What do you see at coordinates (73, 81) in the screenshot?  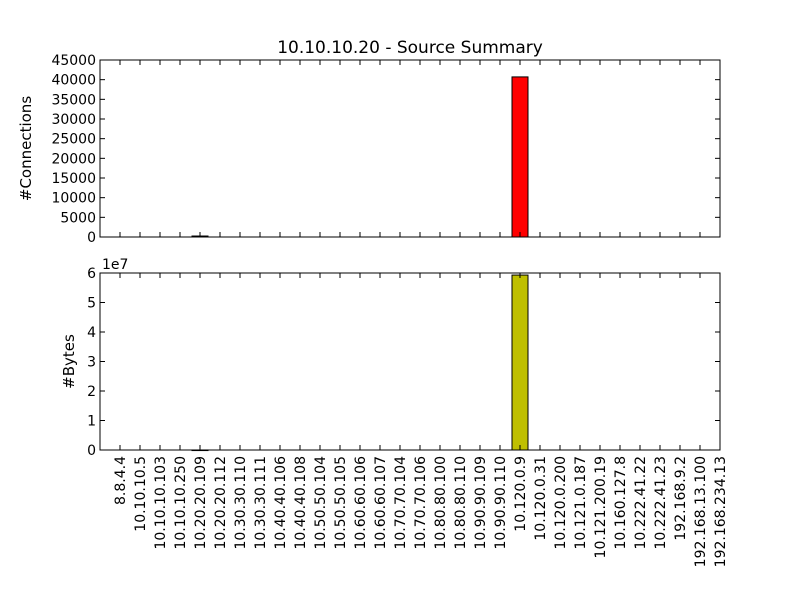 I see `y-tick-label: 40000` at bounding box center [73, 81].